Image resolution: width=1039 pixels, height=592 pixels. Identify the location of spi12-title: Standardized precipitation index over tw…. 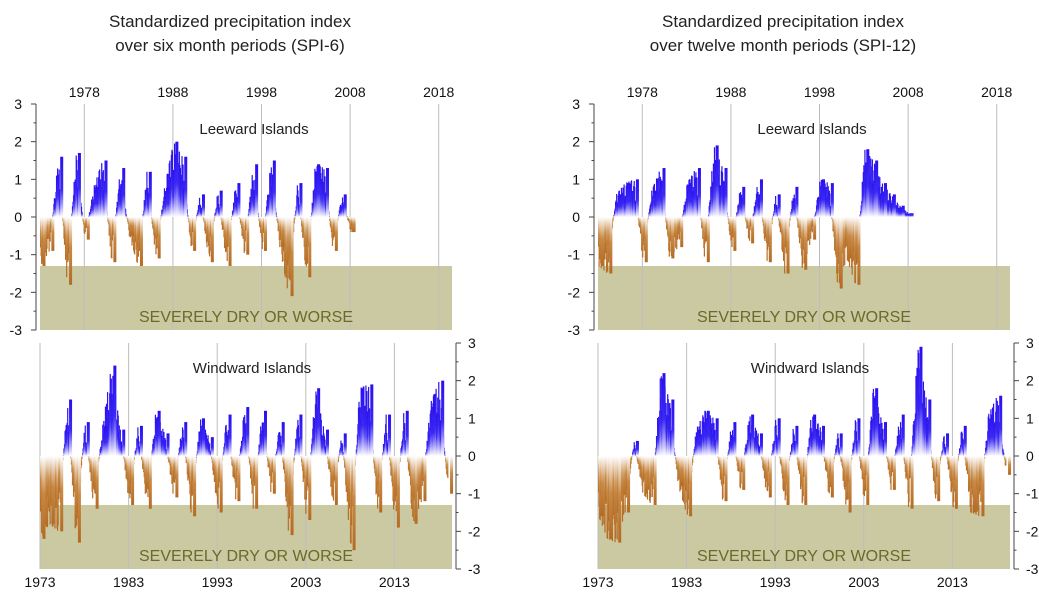
(783, 34).